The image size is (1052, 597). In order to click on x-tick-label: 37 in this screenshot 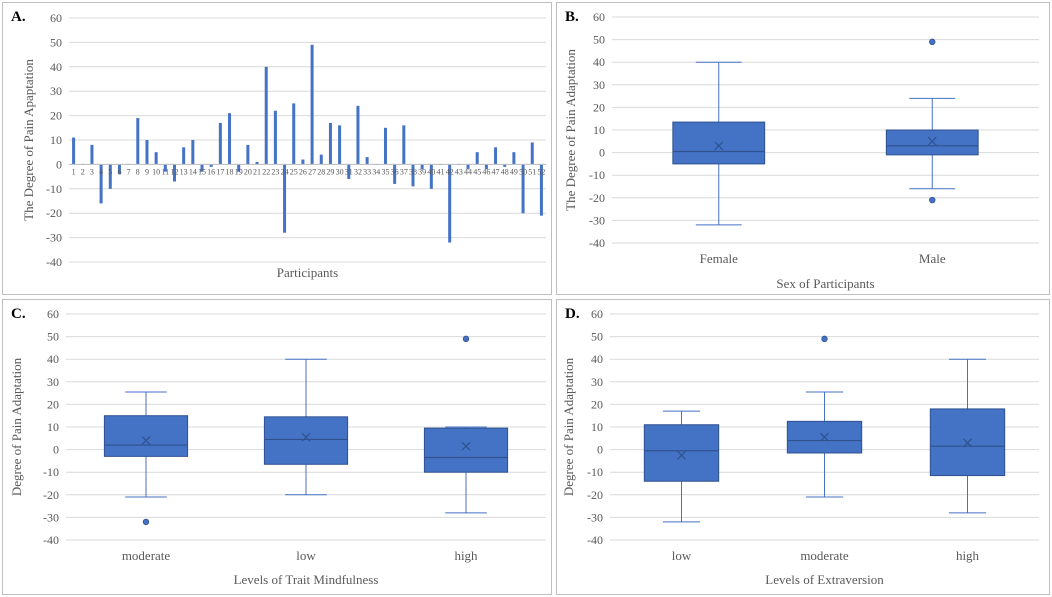, I will do `click(404, 171)`.